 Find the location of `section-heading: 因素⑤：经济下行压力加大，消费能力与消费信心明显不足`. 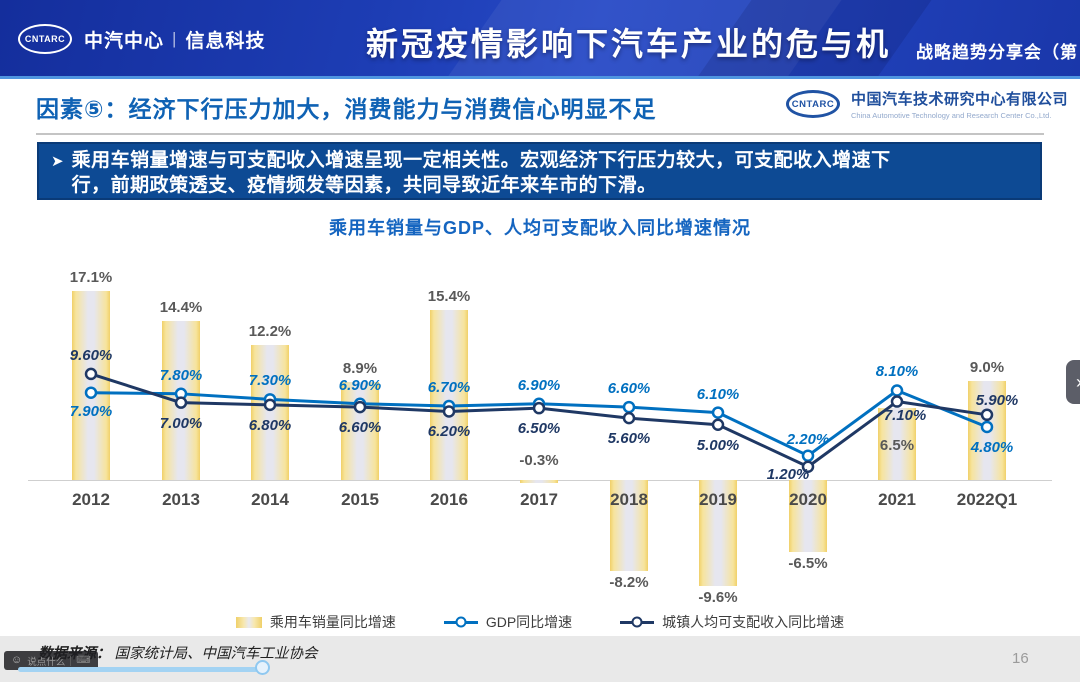

section-heading: 因素⑤：经济下行压力加大，消费能力与消费信心明显不足 is located at coordinates (346, 109).